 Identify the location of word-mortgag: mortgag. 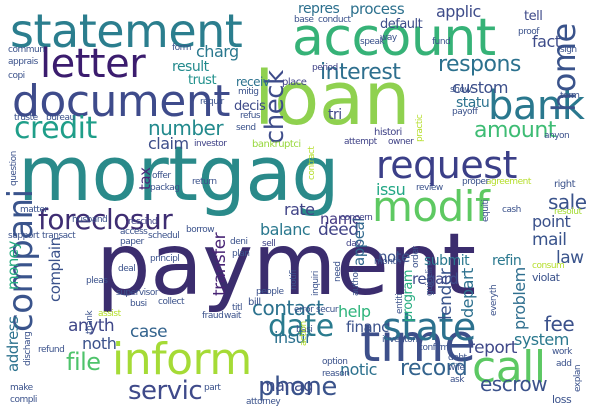
(179, 173).